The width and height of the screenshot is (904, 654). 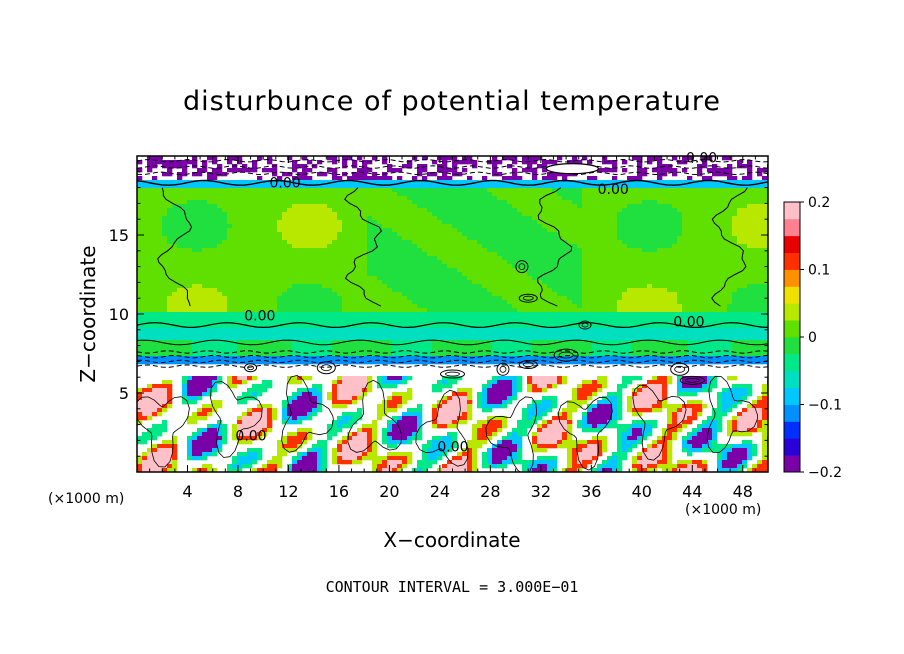 I want to click on x-axis-label: X−coordinate, so click(x=452, y=540).